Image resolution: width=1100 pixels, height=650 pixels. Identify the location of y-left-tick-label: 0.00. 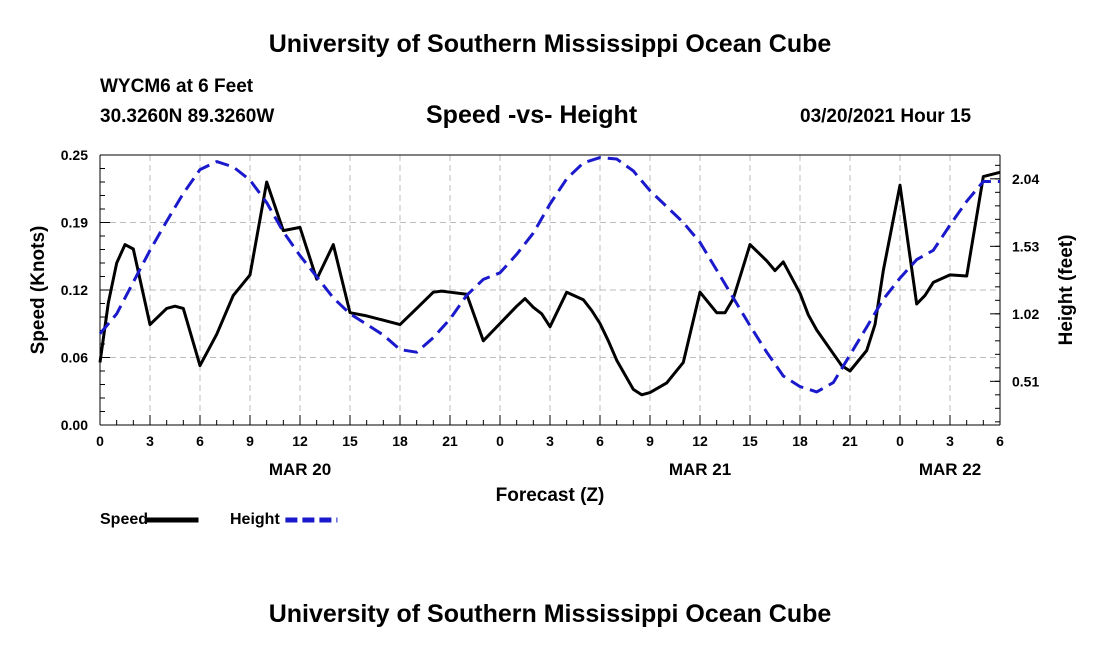
(74, 425).